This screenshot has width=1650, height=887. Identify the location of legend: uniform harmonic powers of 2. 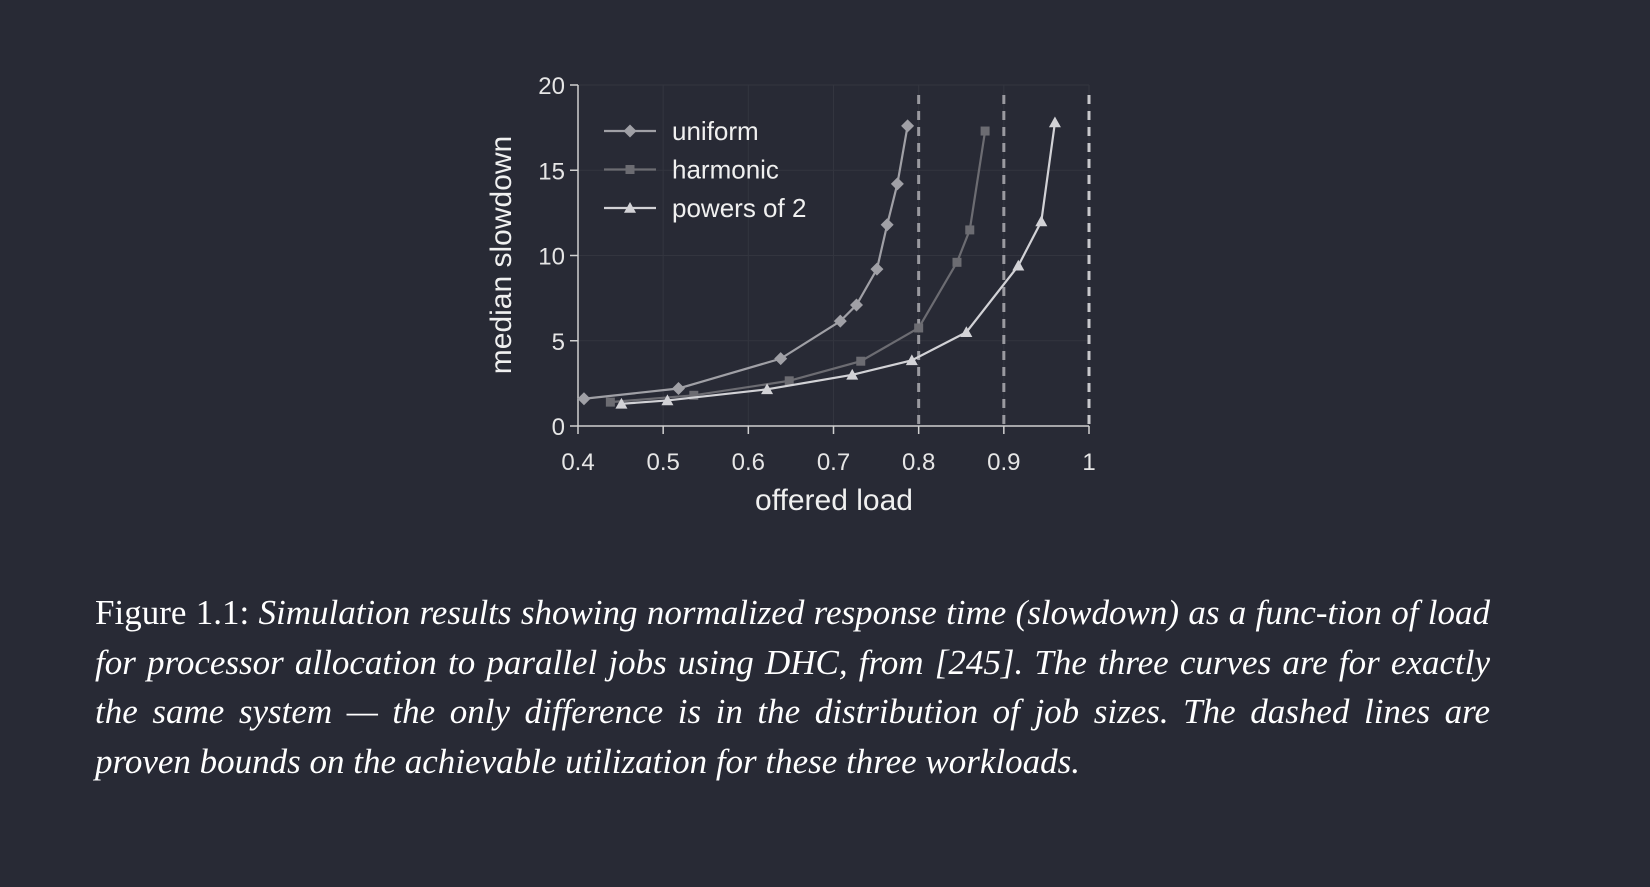
(705, 169).